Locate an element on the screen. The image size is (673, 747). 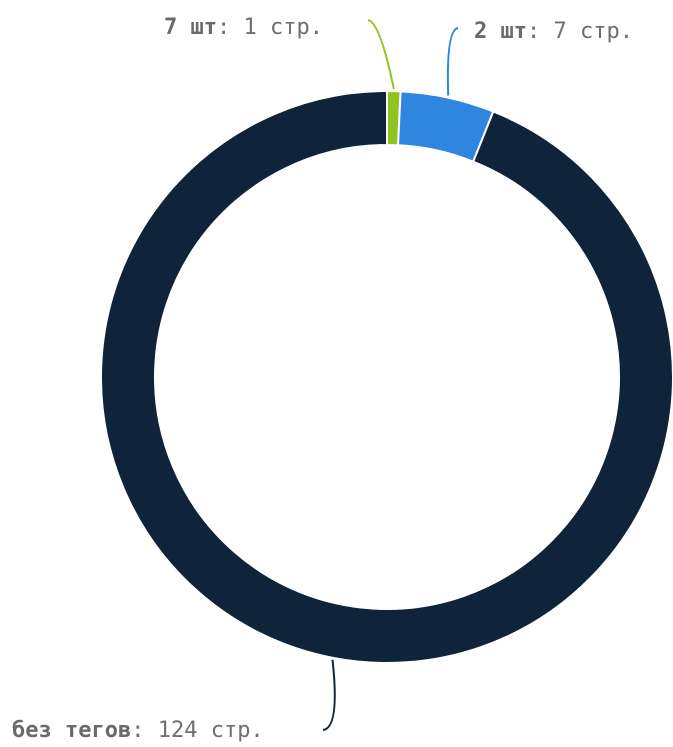
label-2sht-name: 2 шт is located at coordinates (500, 31).